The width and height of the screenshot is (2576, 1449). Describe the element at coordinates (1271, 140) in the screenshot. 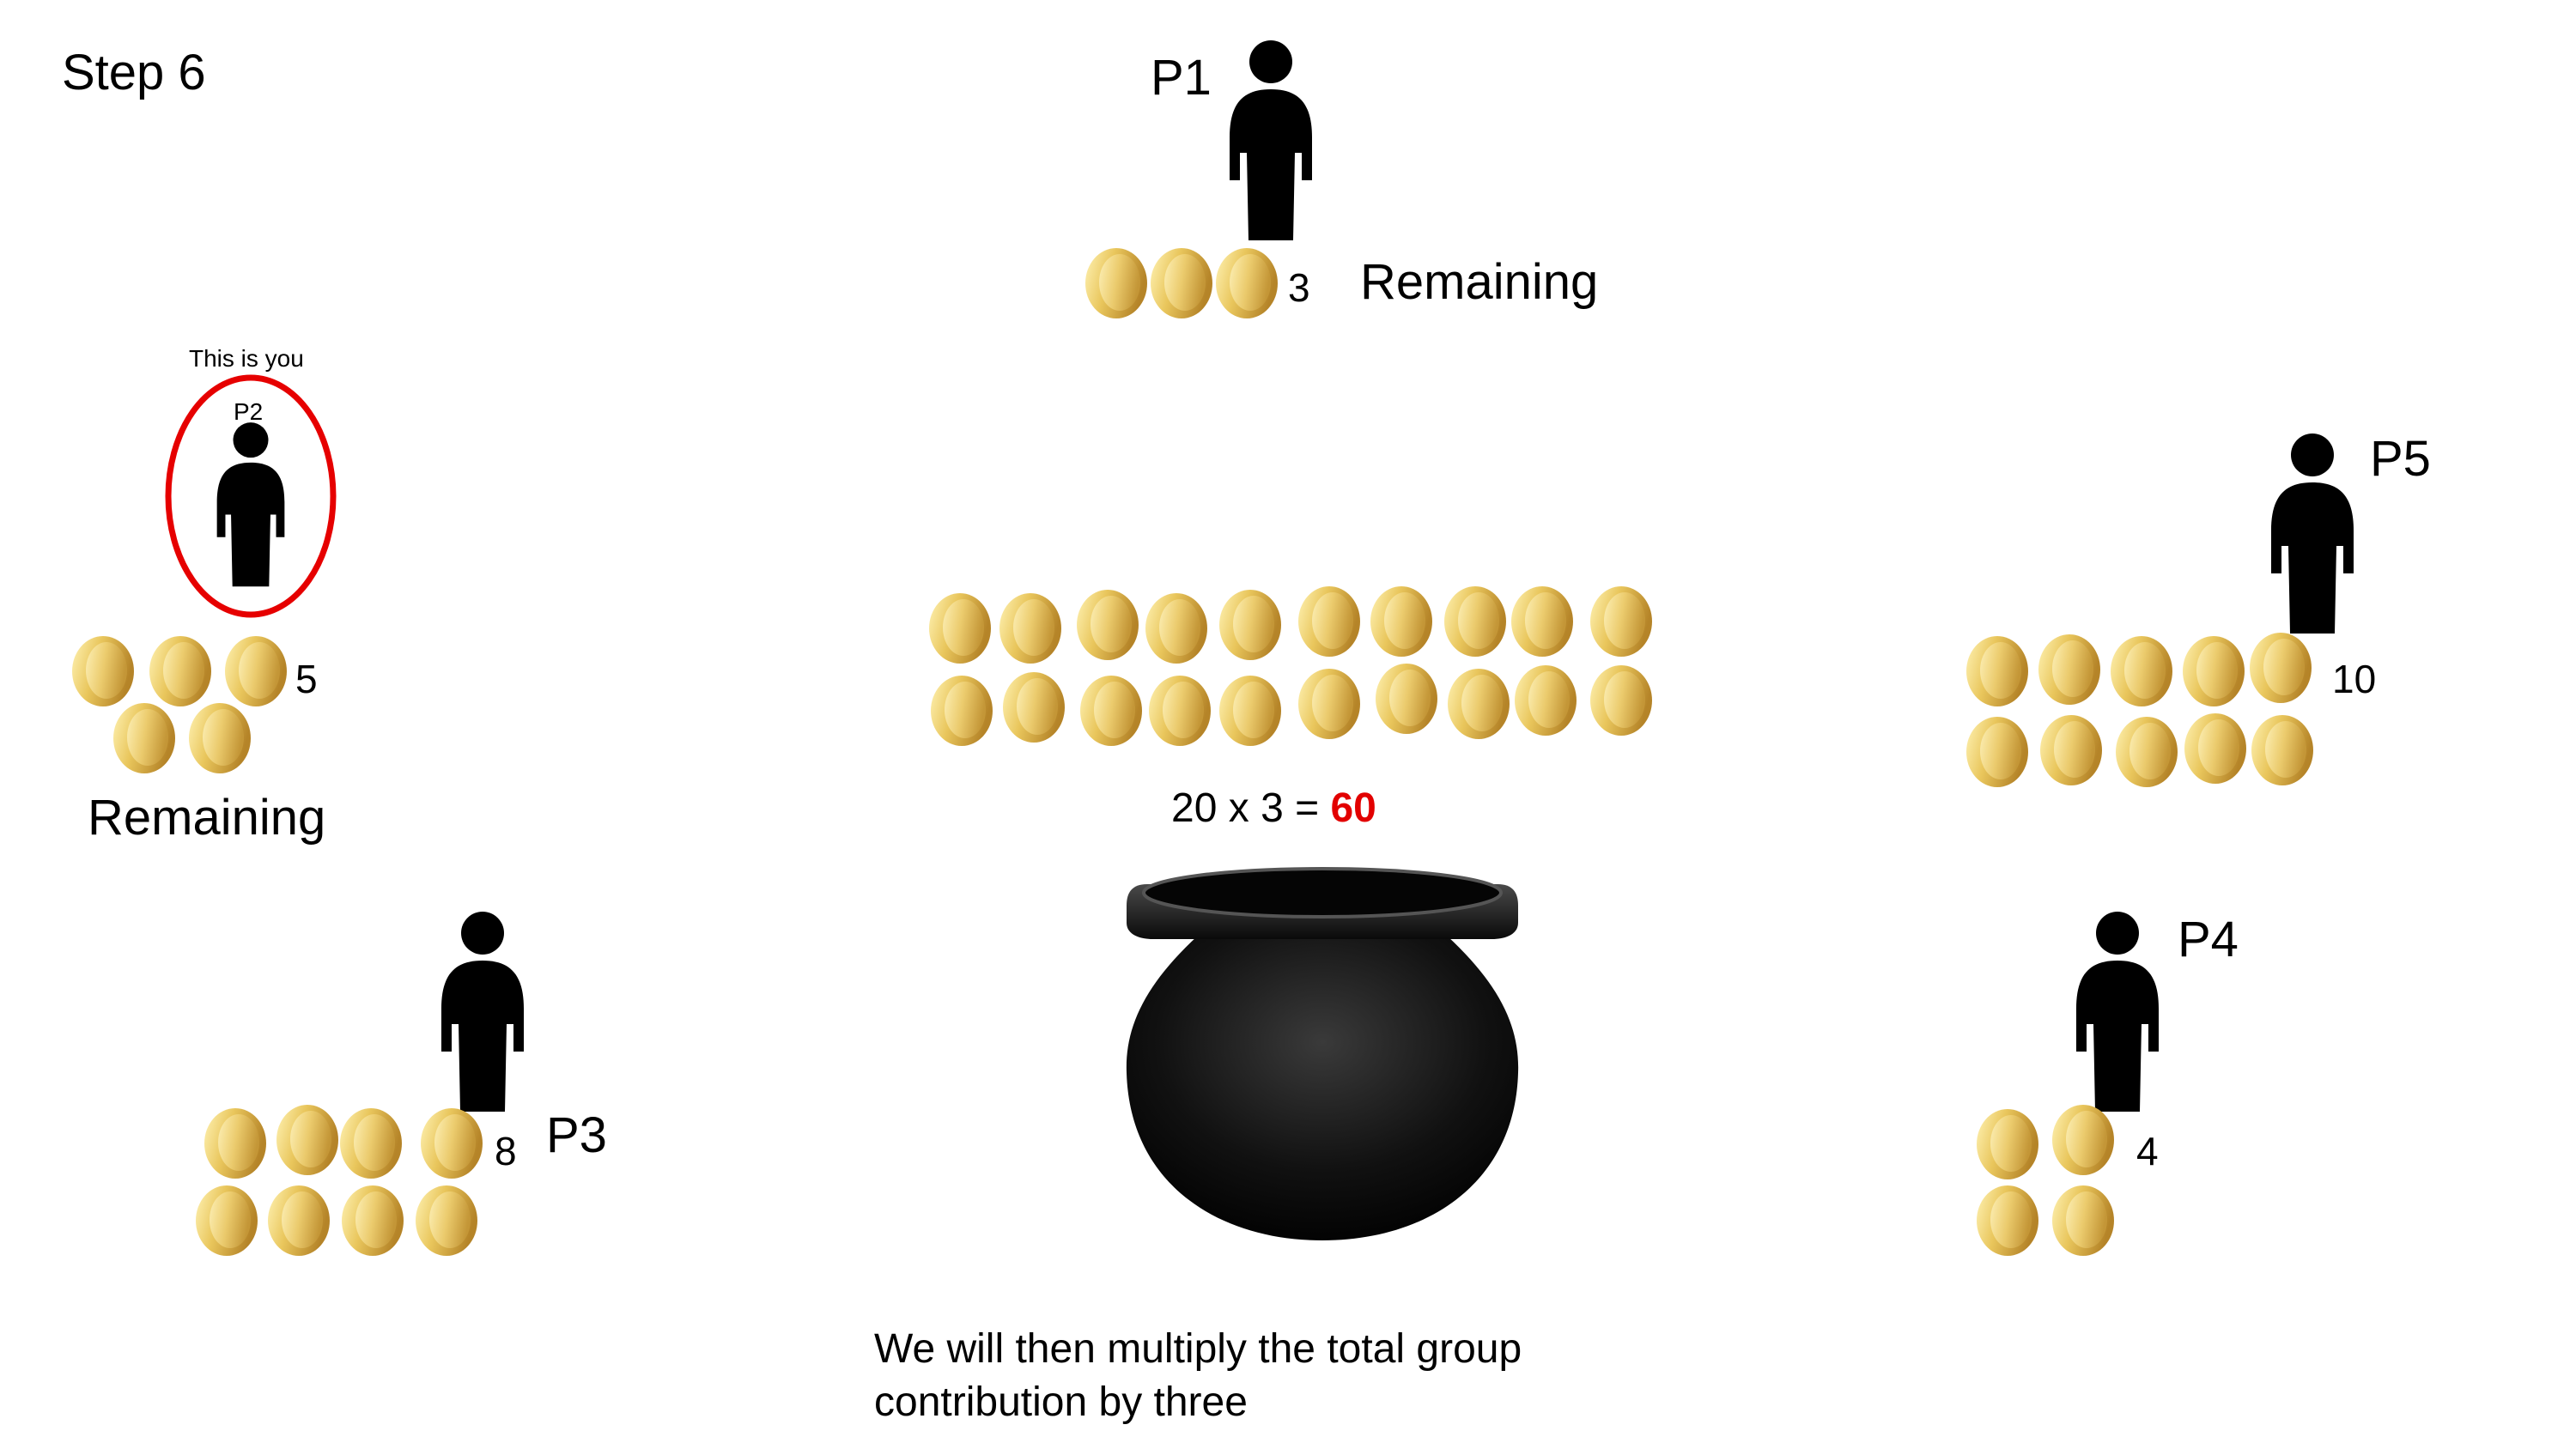

I see `p1-figure-icon` at that location.